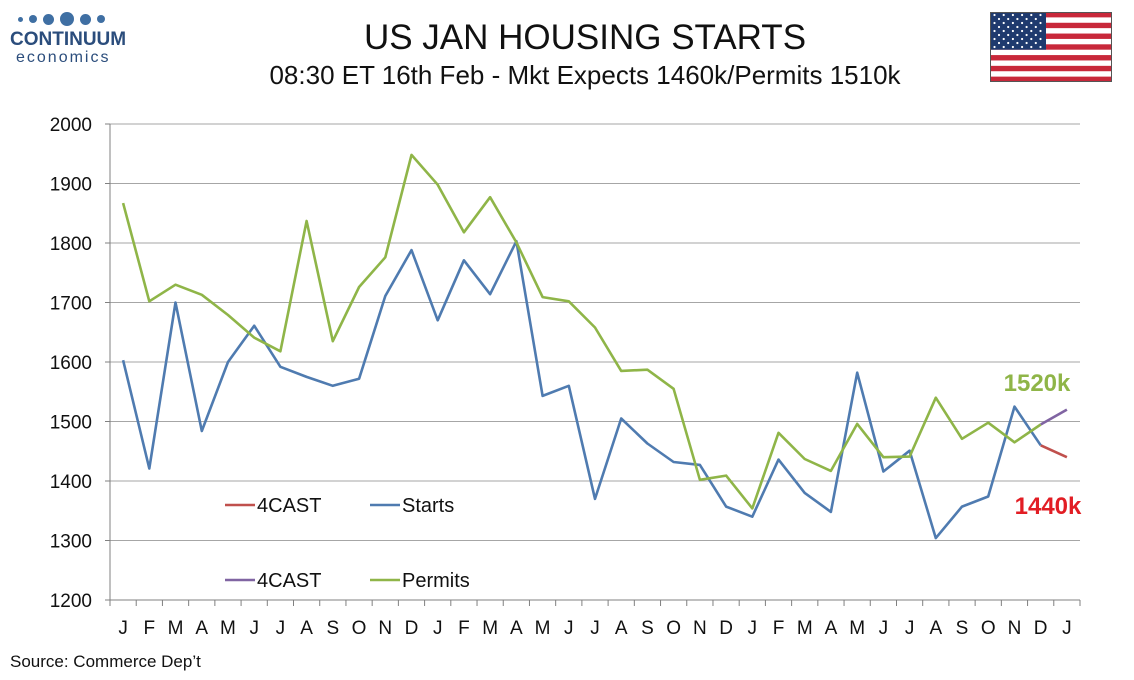 This screenshot has width=1134, height=680. Describe the element at coordinates (71, 304) in the screenshot. I see `y-tick-label: 1700` at that location.